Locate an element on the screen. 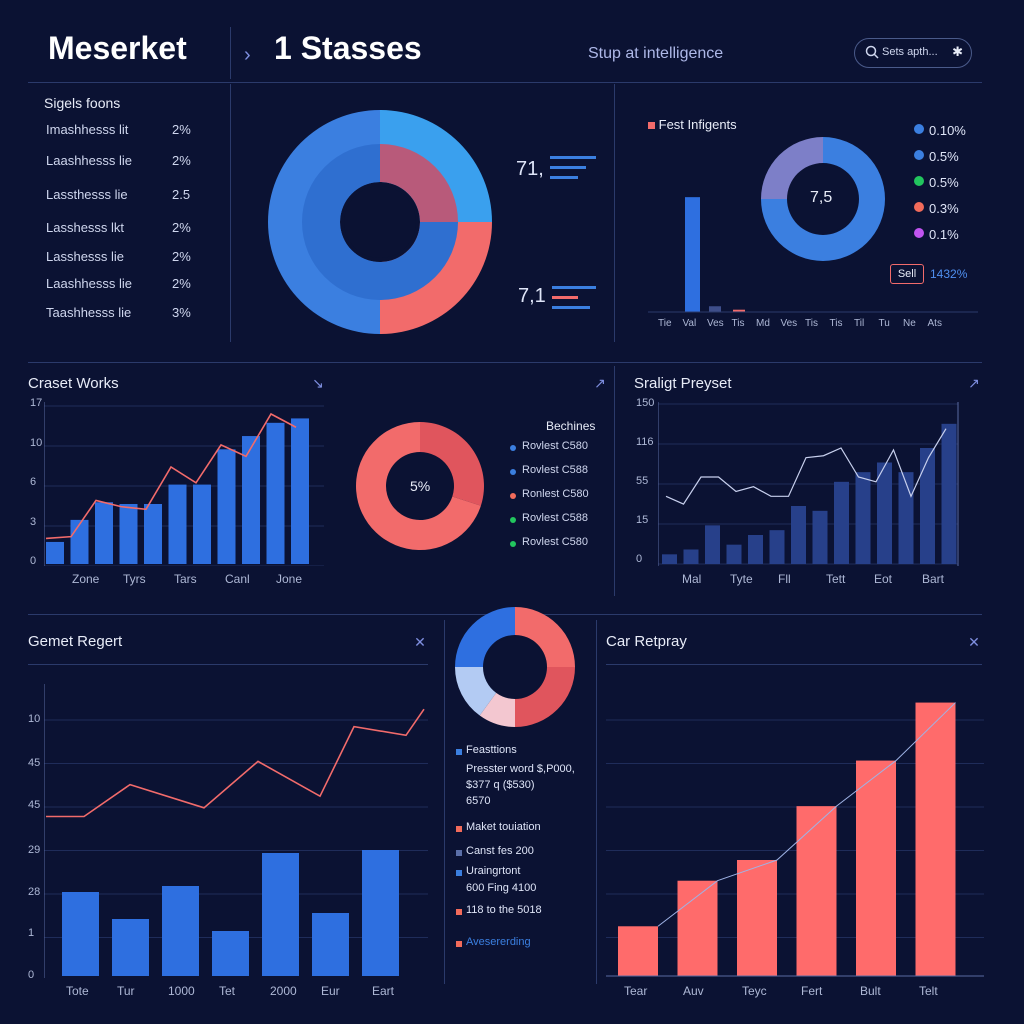 Image resolution: width=1024 pixels, height=1024 pixels. metric-lines-a is located at coordinates (573, 167).